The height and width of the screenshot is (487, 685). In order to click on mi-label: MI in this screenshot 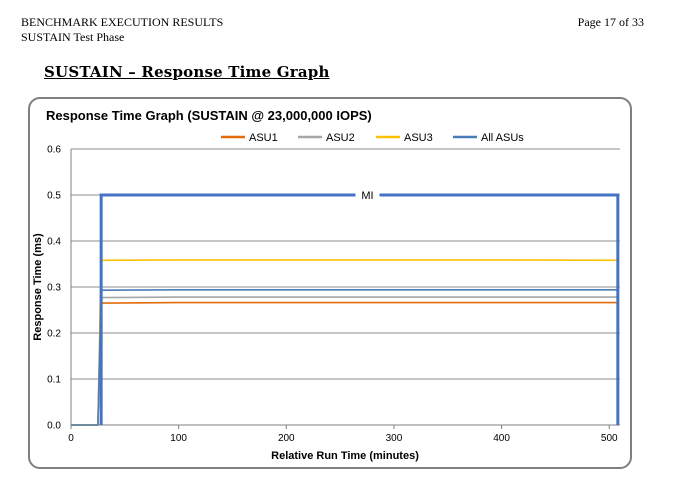, I will do `click(367, 196)`.